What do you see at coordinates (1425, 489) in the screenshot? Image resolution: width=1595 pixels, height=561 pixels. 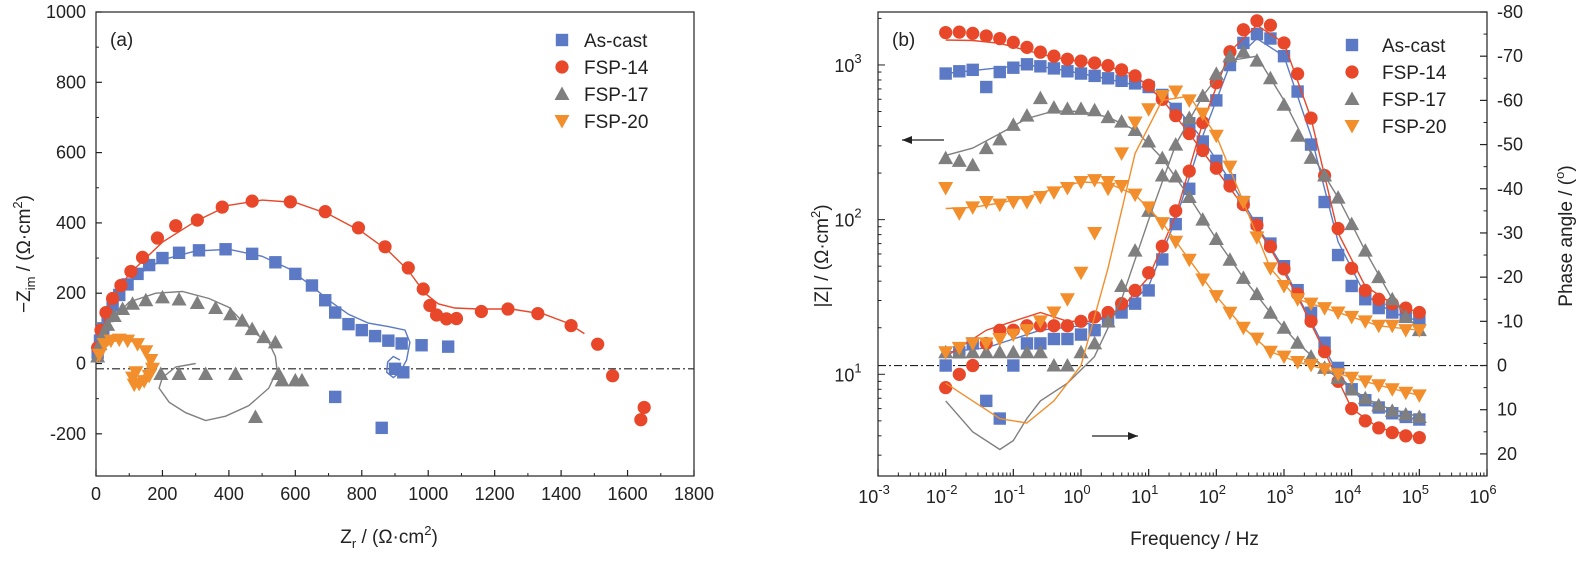 I see `x-tick-exp: 5` at bounding box center [1425, 489].